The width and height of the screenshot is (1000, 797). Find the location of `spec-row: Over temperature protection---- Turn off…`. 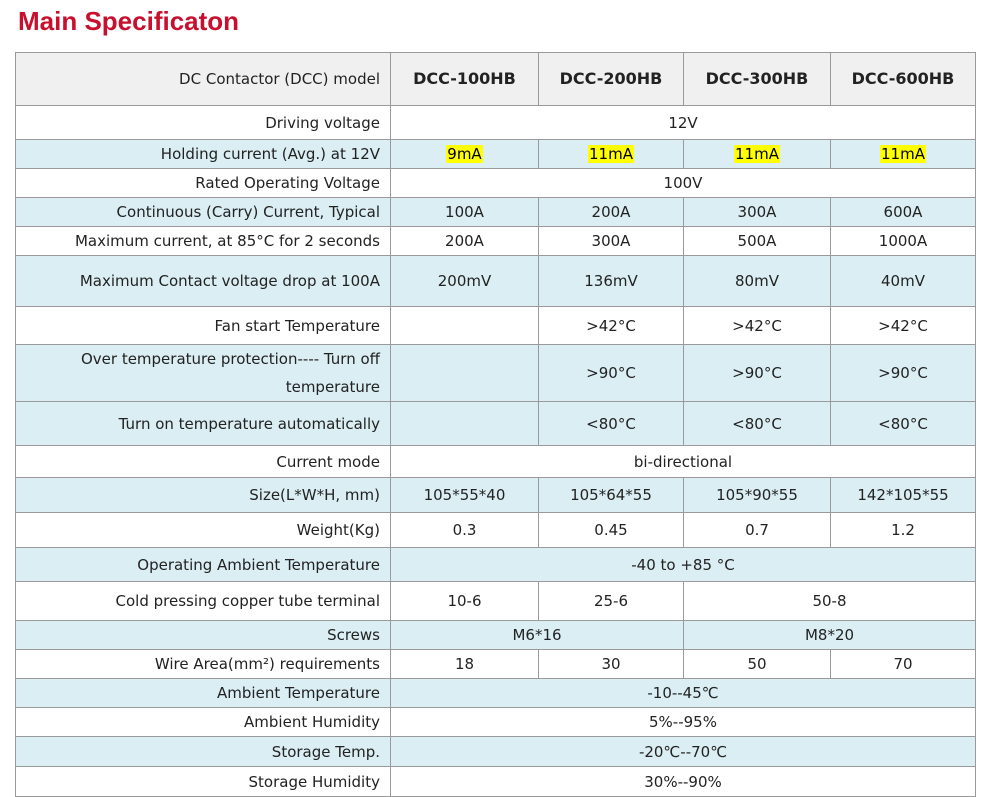

spec-row: Over temperature protection---- Turn off… is located at coordinates (495, 373).